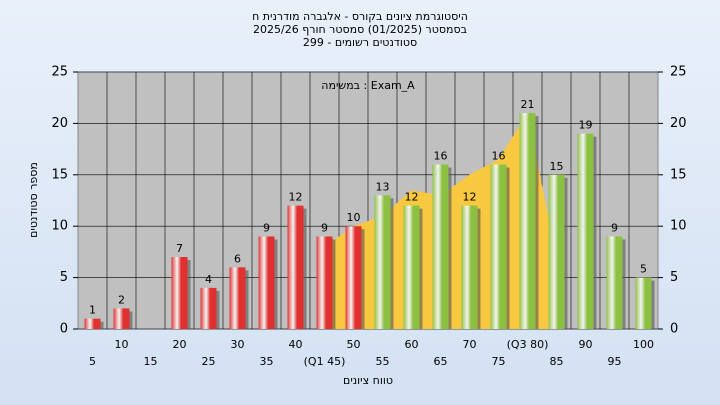 Image resolution: width=720 pixels, height=405 pixels. What do you see at coordinates (368, 380) in the screenshot?
I see `x-axis-label: טווח ציונים` at bounding box center [368, 380].